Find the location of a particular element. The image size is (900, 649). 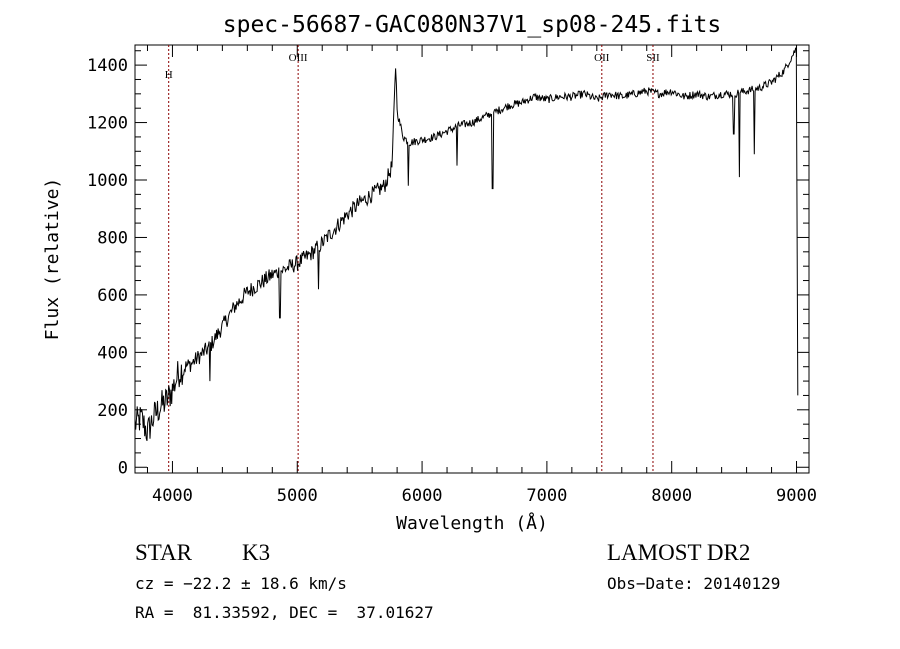

y-tick-label: 600 is located at coordinates (112, 296).